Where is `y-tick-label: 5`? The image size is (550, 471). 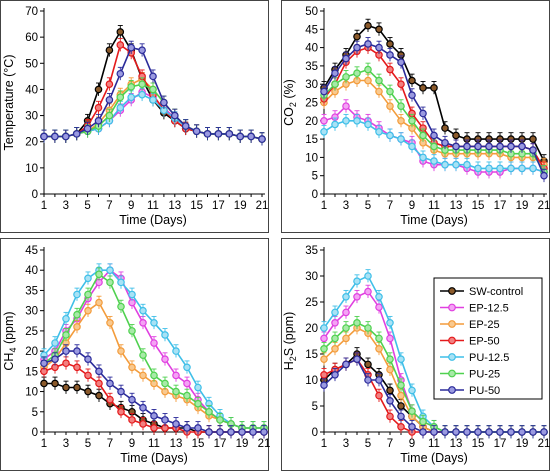 y-tick-label: 5 is located at coordinates (315, 177).